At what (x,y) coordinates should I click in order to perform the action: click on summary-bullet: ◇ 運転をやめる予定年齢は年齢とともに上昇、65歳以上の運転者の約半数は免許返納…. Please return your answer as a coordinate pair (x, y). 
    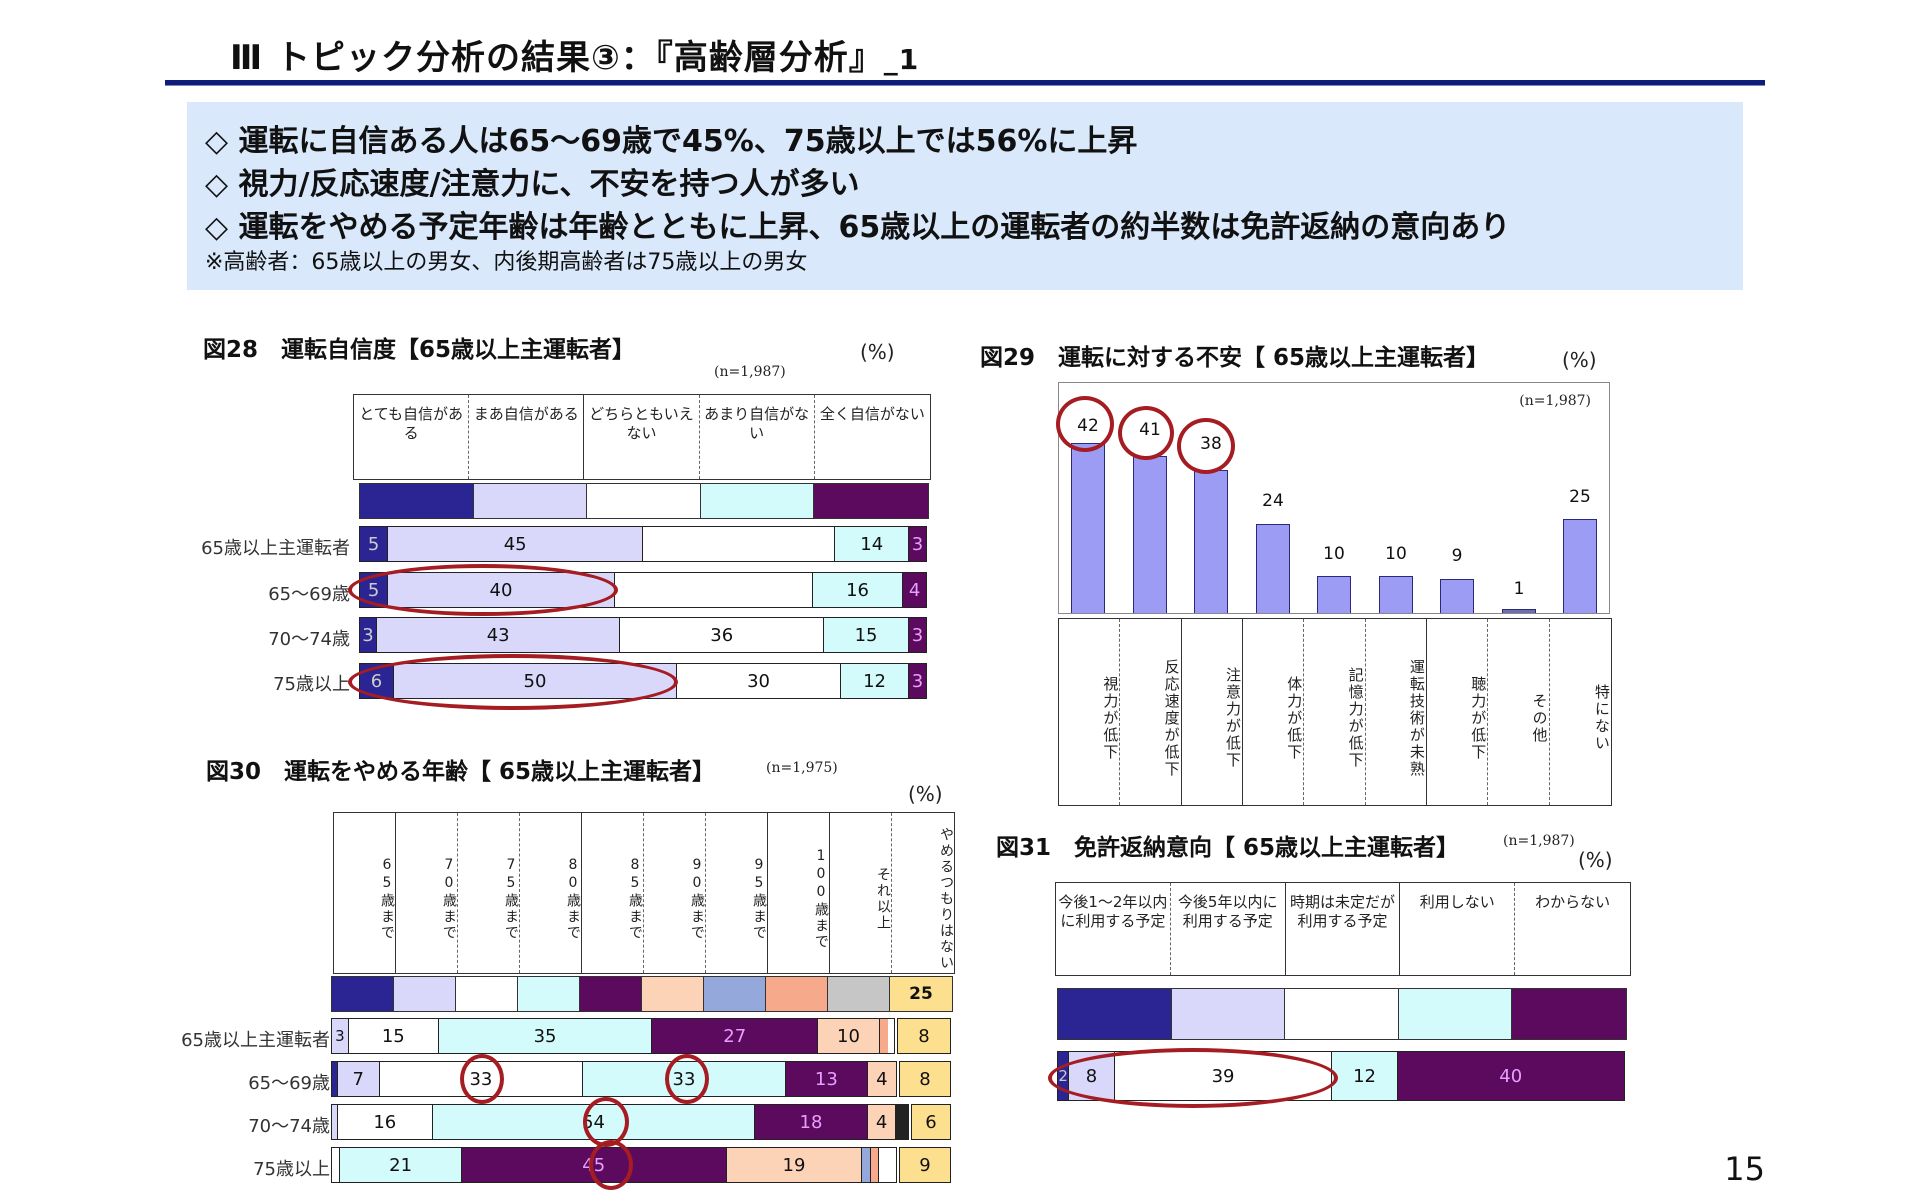
    Looking at the image, I should click on (858, 227).